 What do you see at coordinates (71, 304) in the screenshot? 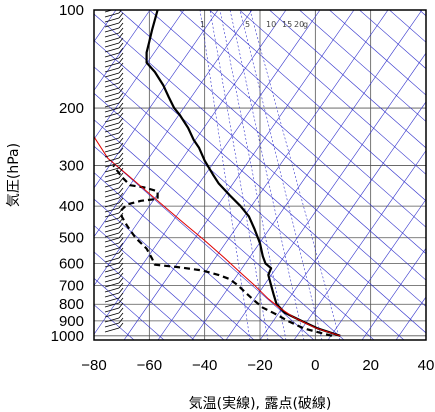
I see `y-tick-label: 800` at bounding box center [71, 304].